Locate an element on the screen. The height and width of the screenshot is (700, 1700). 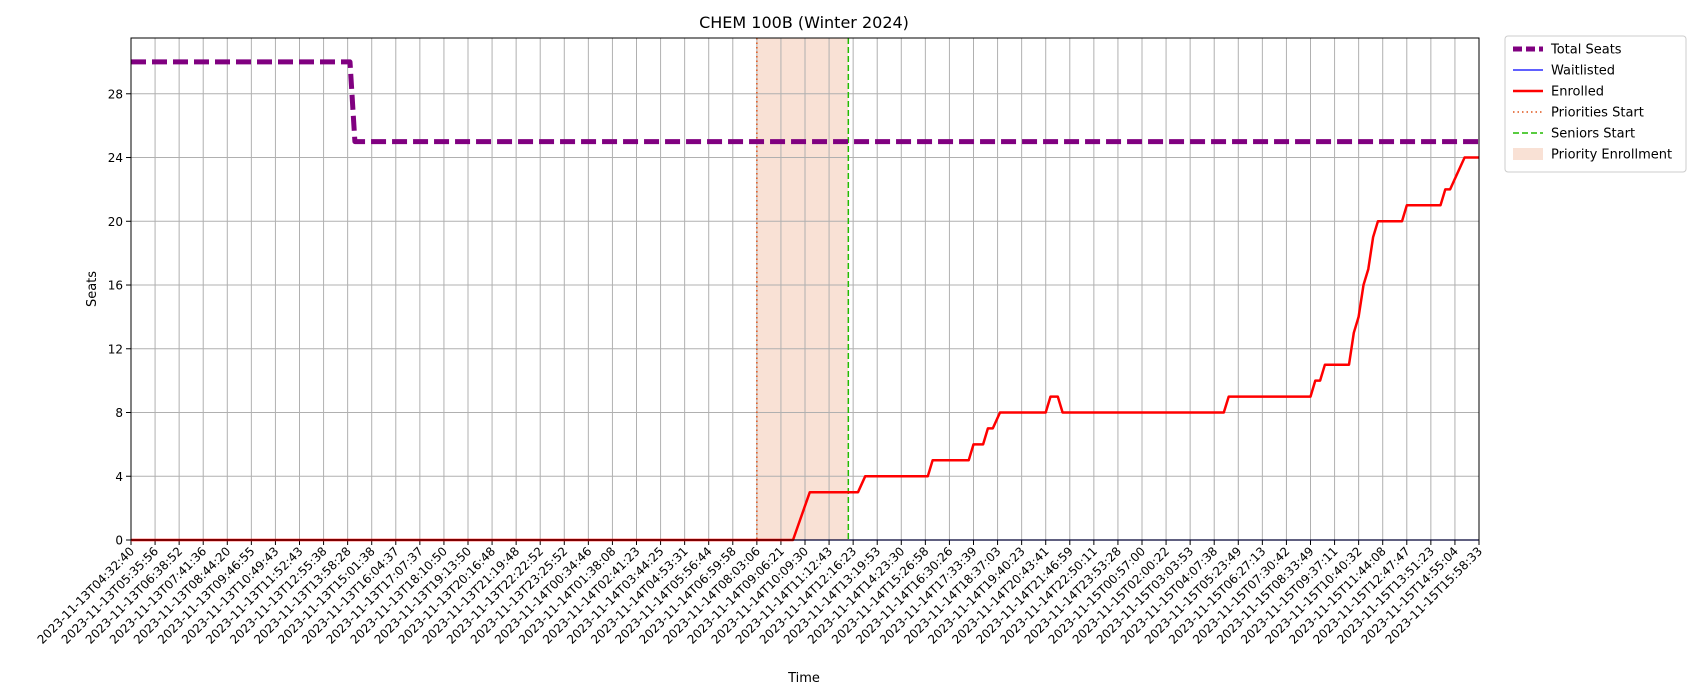
y-tick-label: 24 is located at coordinates (115, 158).